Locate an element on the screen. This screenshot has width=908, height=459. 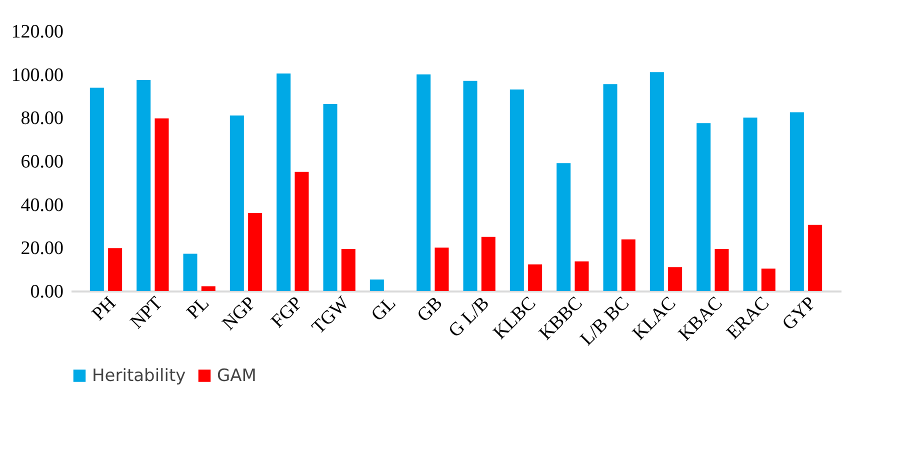
x-tick-label: GYP is located at coordinates (799, 313).